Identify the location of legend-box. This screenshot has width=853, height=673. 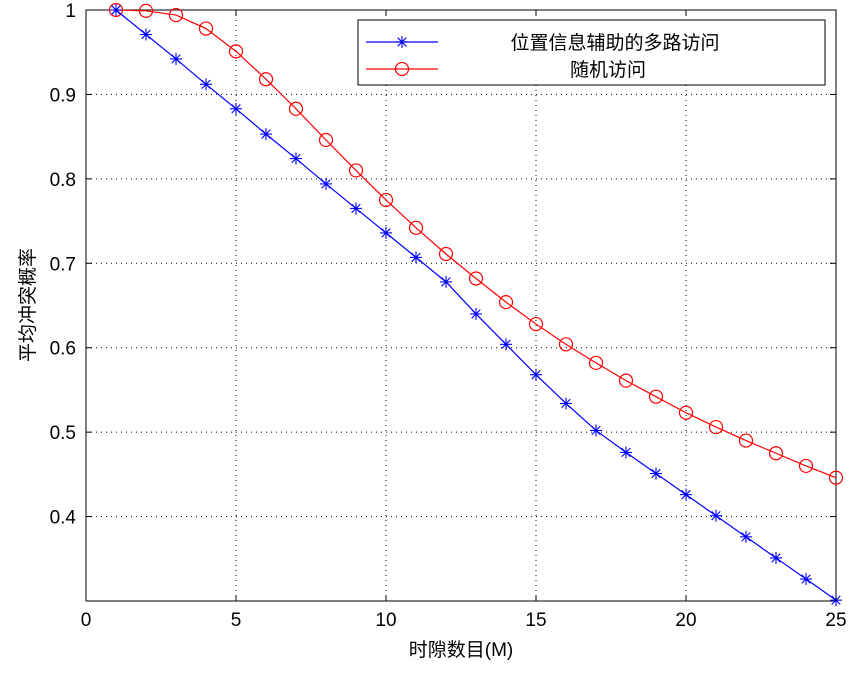
(591, 52).